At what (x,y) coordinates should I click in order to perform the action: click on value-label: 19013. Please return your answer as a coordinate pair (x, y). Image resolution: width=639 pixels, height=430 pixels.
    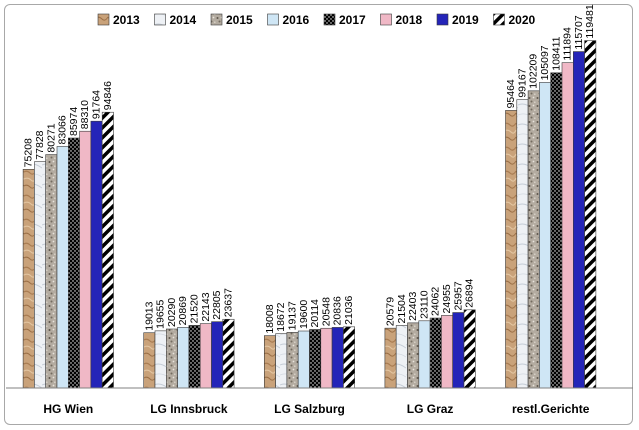
    Looking at the image, I should click on (149, 315).